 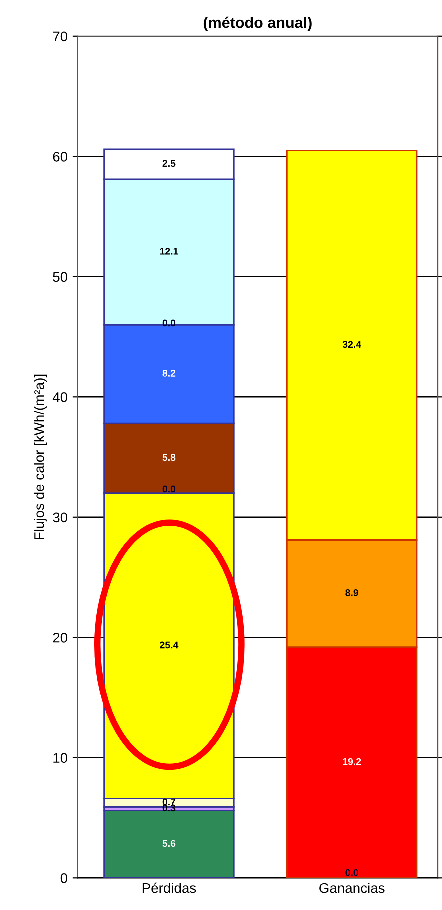 What do you see at coordinates (258, 24) in the screenshot?
I see `chart-title: (método anual)` at bounding box center [258, 24].